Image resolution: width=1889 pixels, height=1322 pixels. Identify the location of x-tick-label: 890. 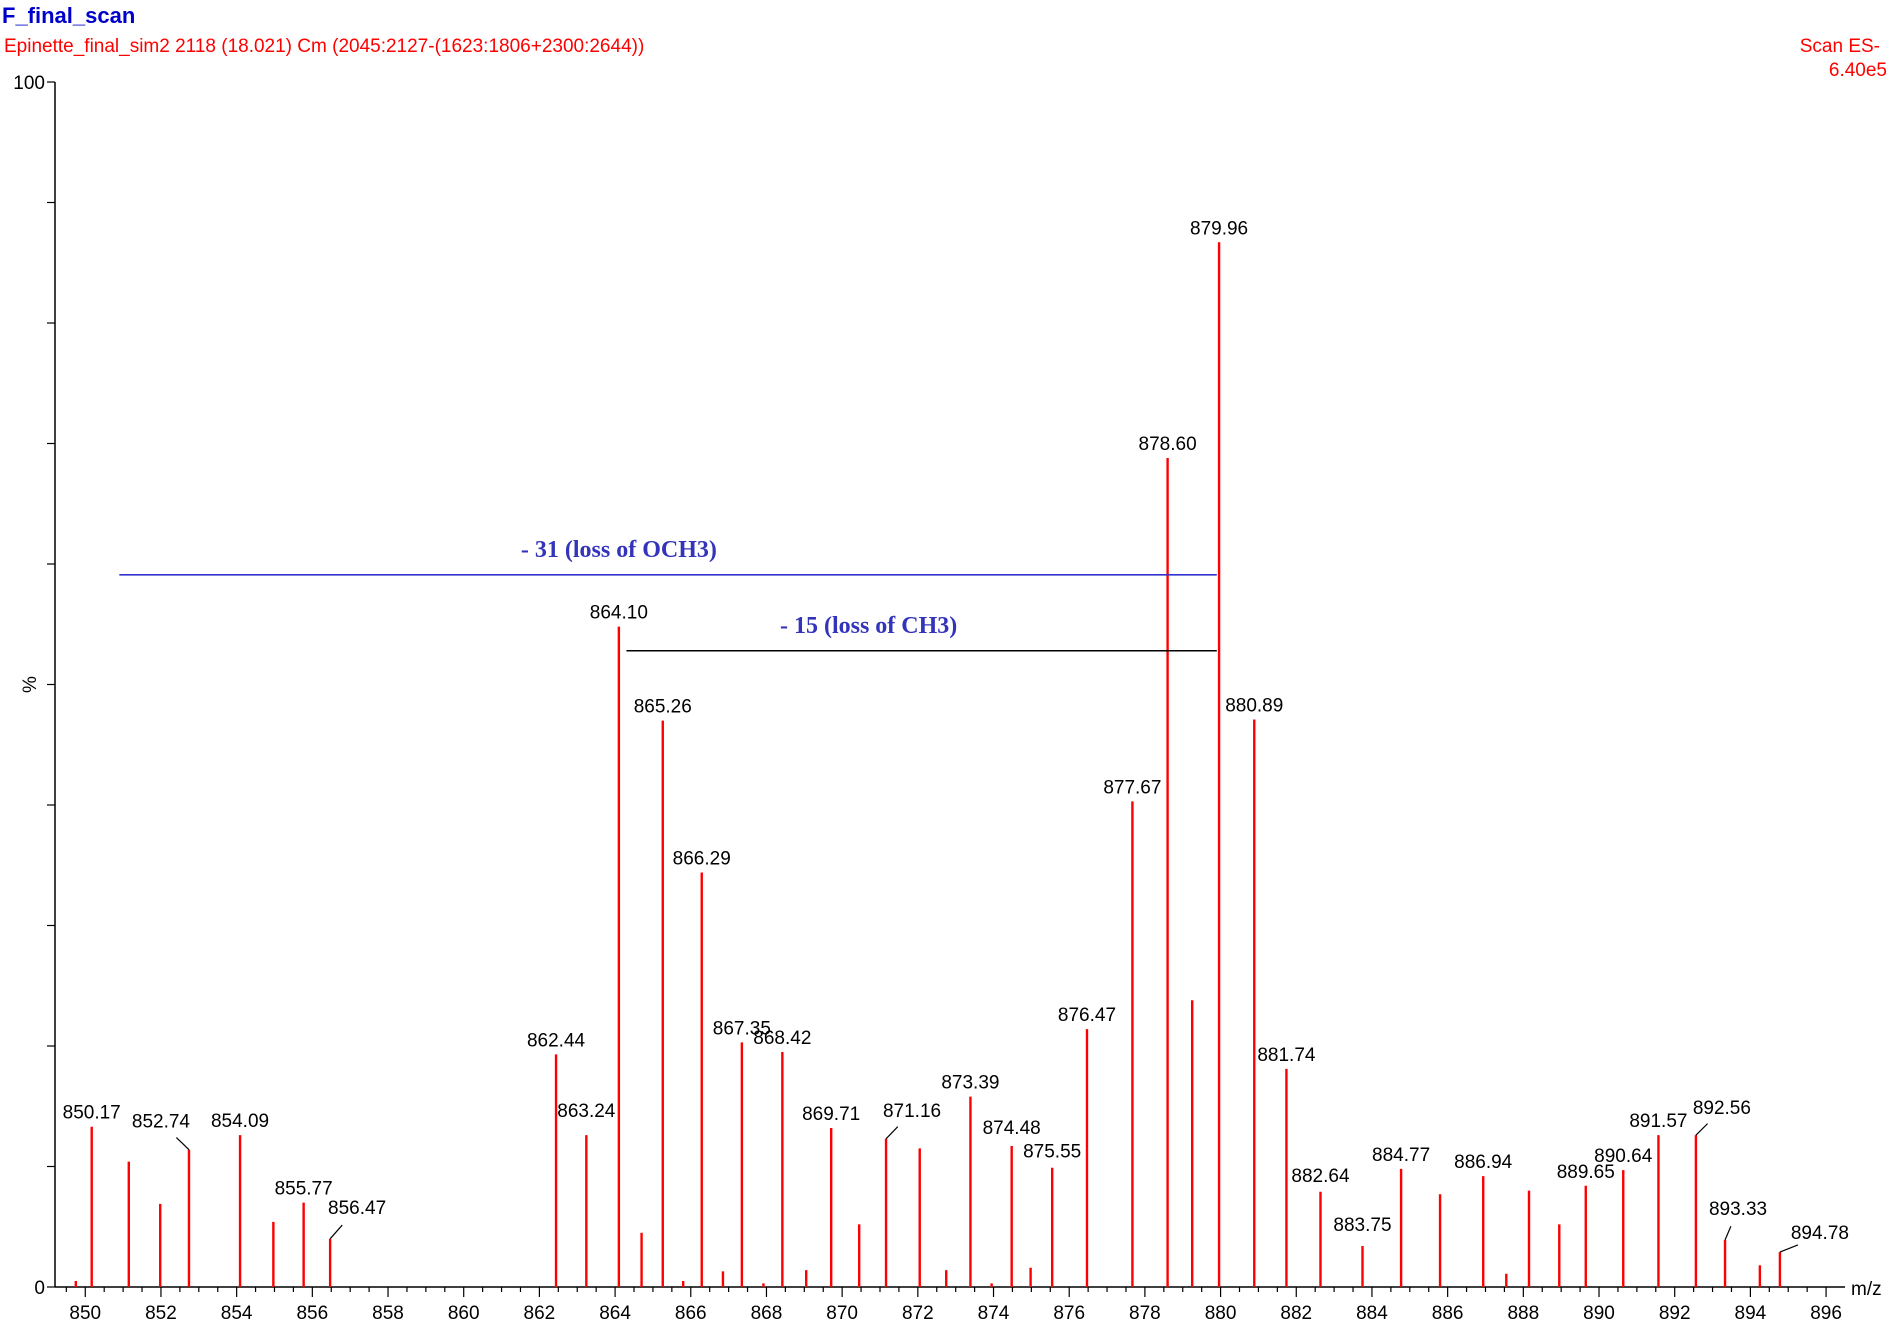
(1599, 1312).